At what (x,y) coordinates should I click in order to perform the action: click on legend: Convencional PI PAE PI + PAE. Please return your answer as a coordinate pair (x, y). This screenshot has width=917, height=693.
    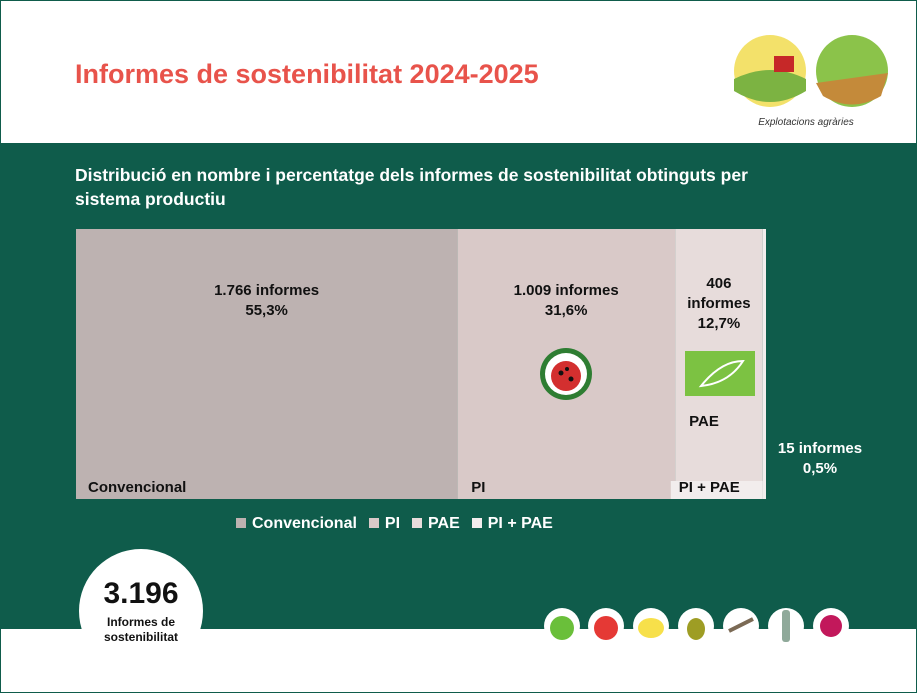
    Looking at the image, I should click on (394, 524).